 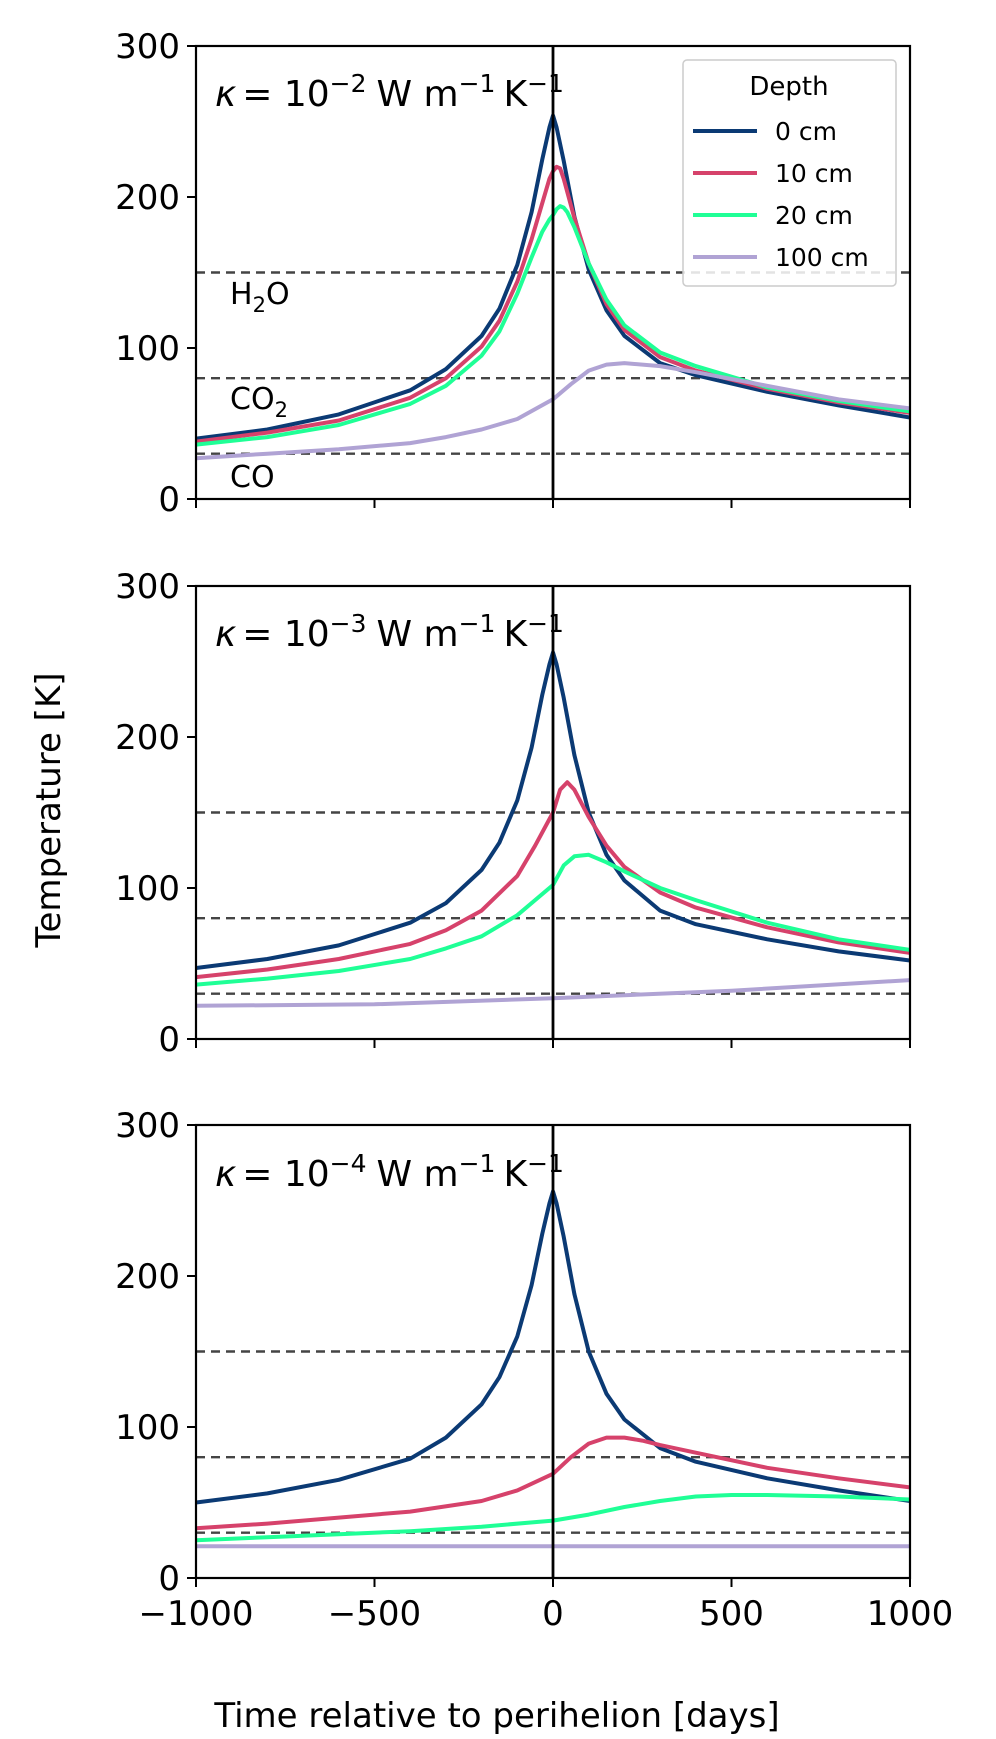 I want to click on co2-label: CO2, so click(x=259, y=402).